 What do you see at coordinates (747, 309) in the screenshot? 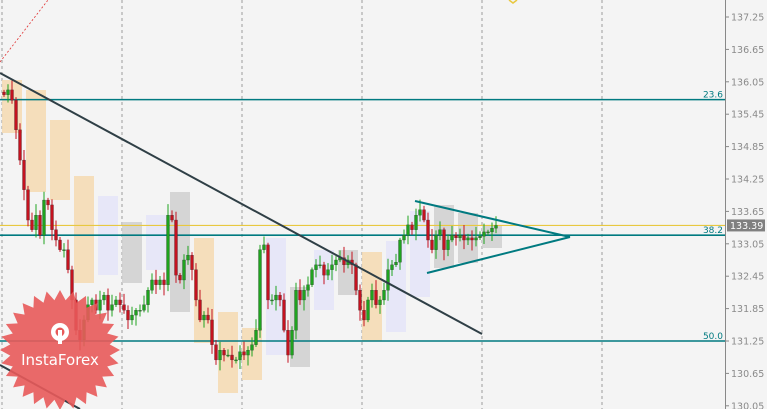
I see `axis-tick-label: 131.85` at bounding box center [747, 309].